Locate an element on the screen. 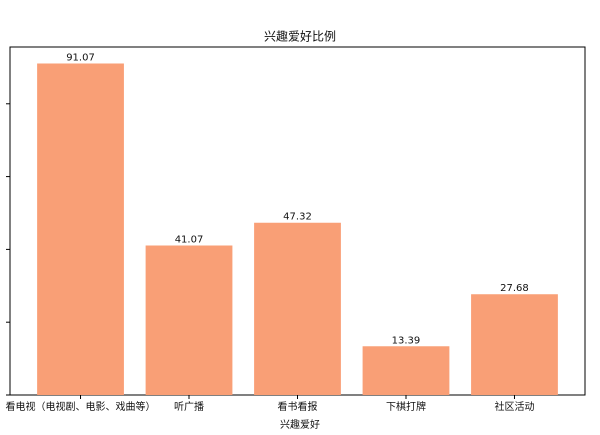  value-label: 47.32 is located at coordinates (297, 217).